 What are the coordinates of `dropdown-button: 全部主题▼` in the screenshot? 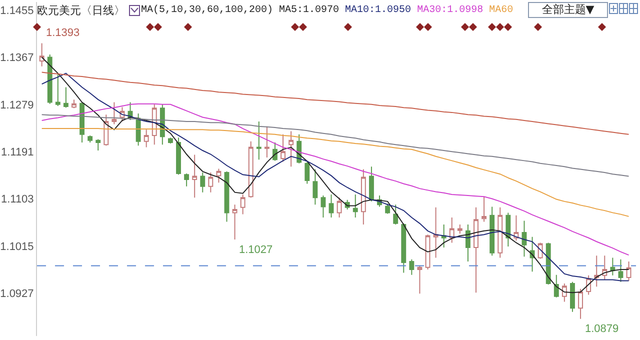 It's located at (568, 10).